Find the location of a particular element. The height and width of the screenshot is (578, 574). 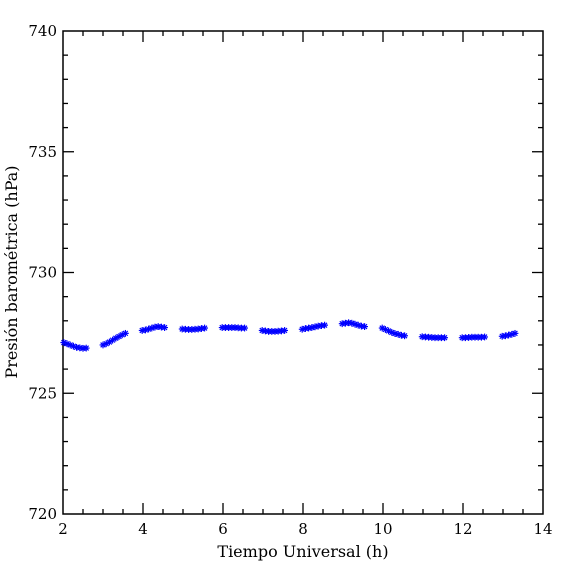

x-tick-label: 8 is located at coordinates (303, 529).